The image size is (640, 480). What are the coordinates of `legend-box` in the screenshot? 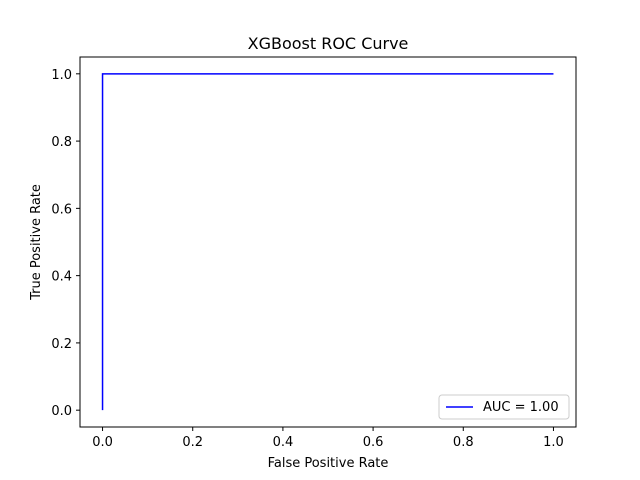 It's located at (504, 407).